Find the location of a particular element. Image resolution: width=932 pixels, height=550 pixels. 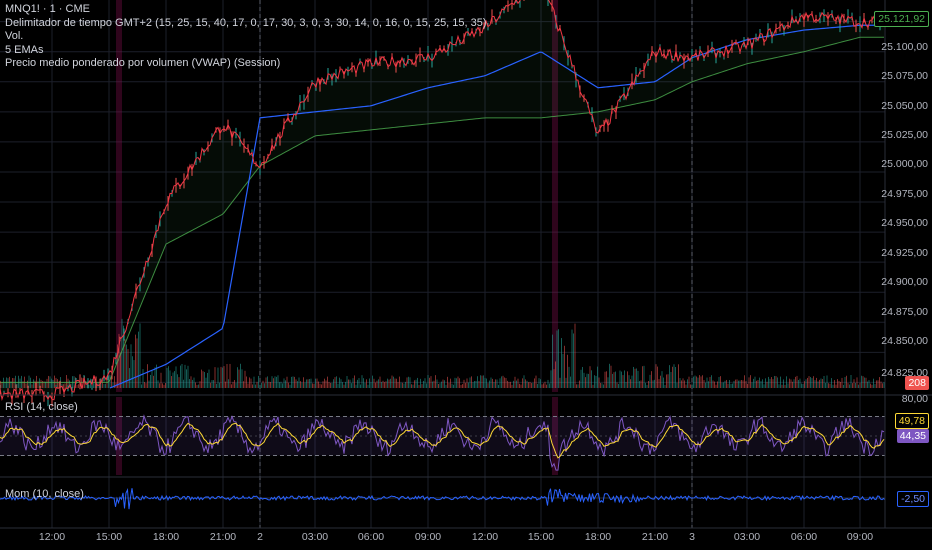

last-price-tag: 25.121,92 is located at coordinates (901, 19).